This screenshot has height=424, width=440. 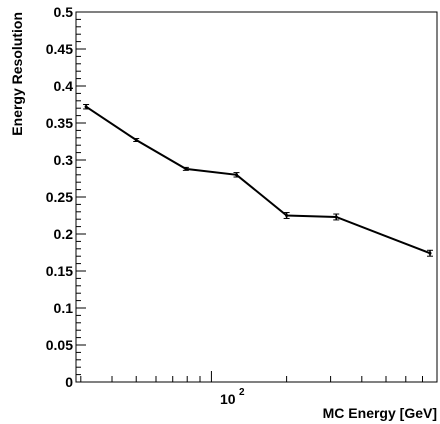 I want to click on x-axis-title: MC Energy [GeV], so click(x=380, y=413).